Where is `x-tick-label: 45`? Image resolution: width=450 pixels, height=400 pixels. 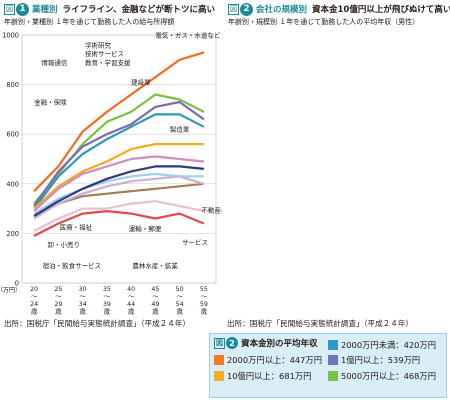 x-tick-label: 45 is located at coordinates (155, 289).